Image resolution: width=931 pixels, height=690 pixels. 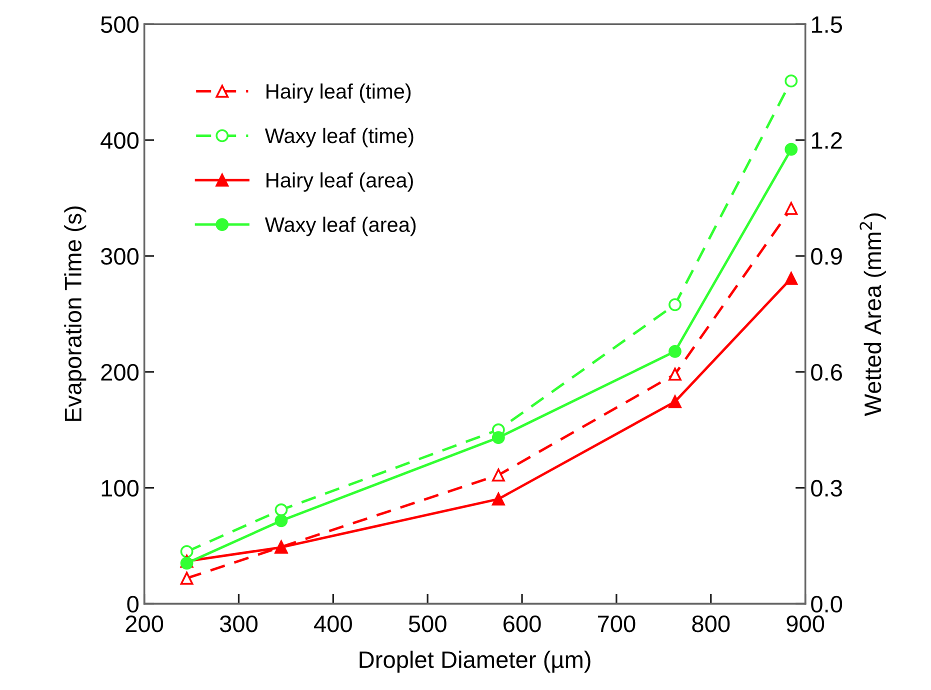 What do you see at coordinates (826, 488) in the screenshot?
I see `y2-tick-label: 0.3` at bounding box center [826, 488].